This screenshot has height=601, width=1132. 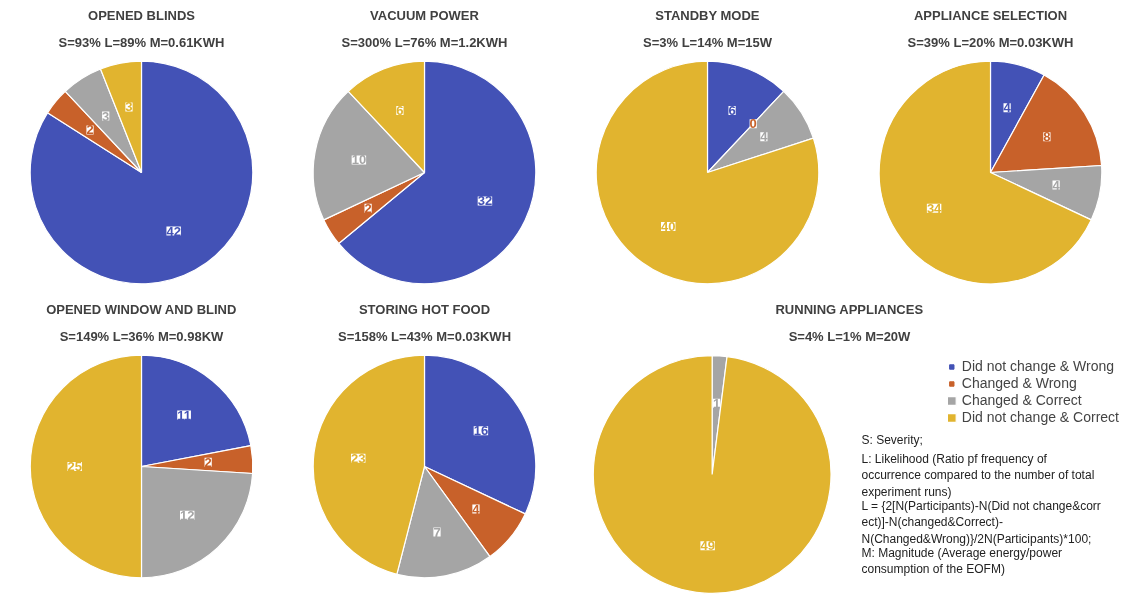 I want to click on data-label: 32, so click(x=485, y=201).